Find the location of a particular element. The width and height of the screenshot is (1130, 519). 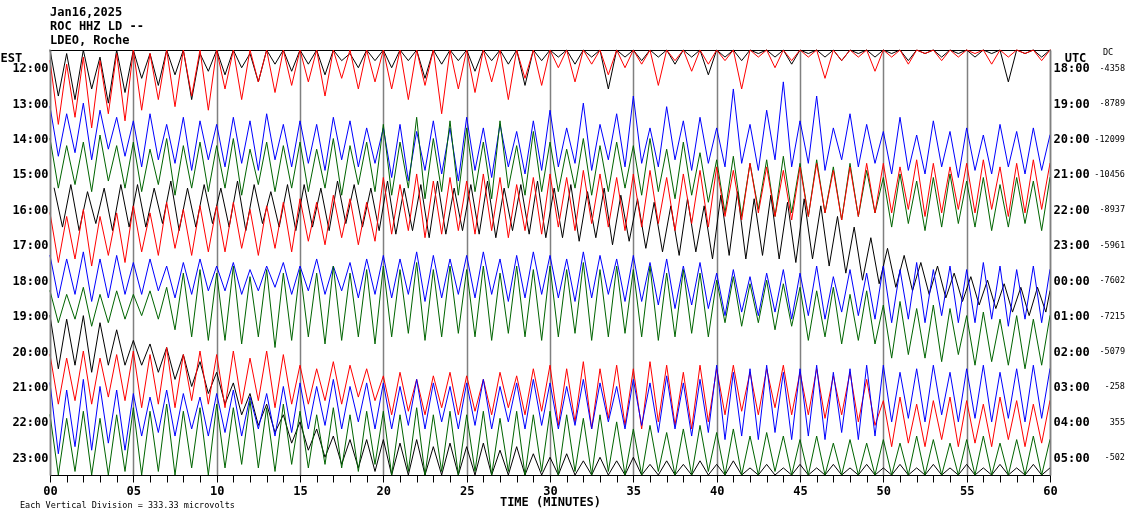

text: -7215 is located at coordinates (1112, 315).